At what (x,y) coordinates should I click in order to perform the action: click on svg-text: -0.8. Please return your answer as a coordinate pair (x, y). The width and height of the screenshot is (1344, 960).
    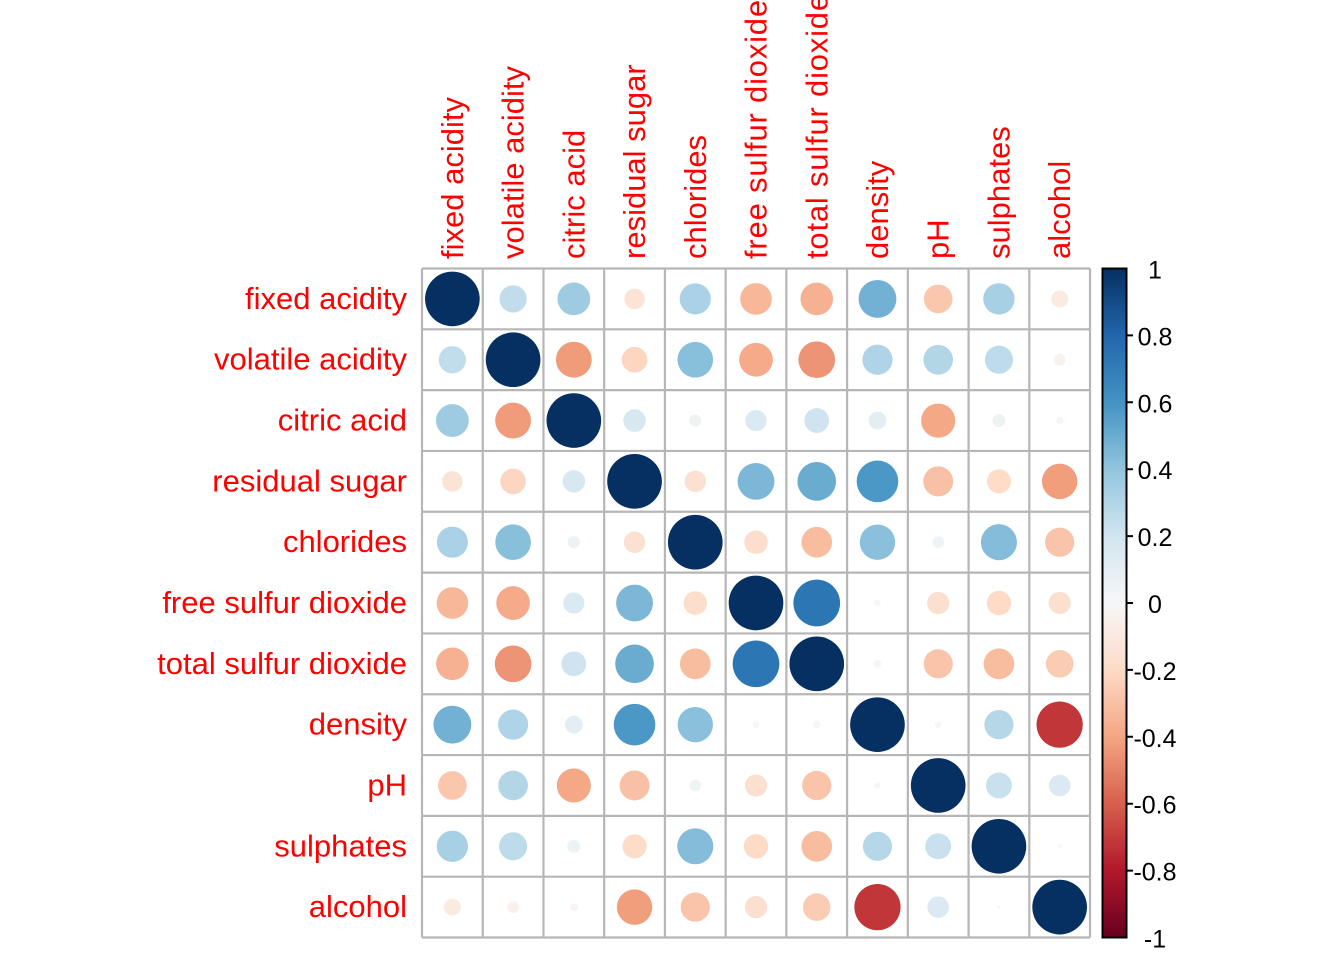
    Looking at the image, I should click on (1154, 873).